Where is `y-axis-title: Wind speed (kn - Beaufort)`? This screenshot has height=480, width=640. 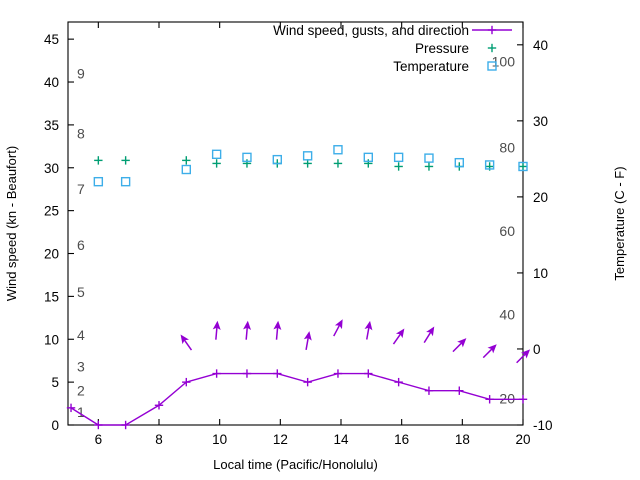
y-axis-title: Wind speed (kn - Beaufort) is located at coordinates (11, 223).